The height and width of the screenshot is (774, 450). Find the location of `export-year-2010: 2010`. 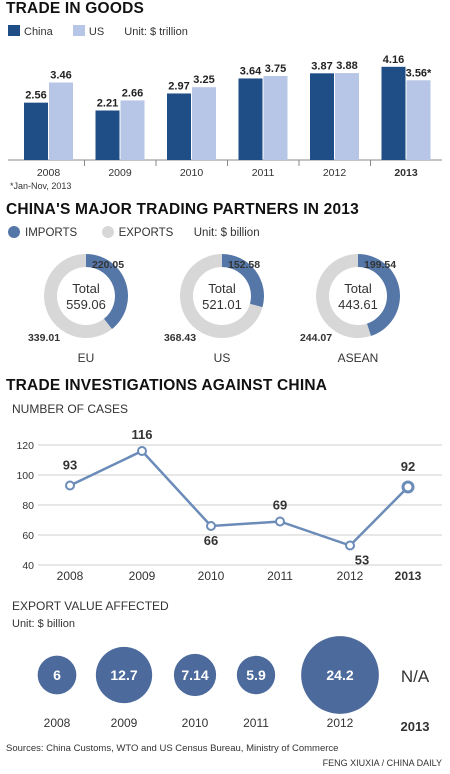

export-year-2010: 2010 is located at coordinates (195, 723).